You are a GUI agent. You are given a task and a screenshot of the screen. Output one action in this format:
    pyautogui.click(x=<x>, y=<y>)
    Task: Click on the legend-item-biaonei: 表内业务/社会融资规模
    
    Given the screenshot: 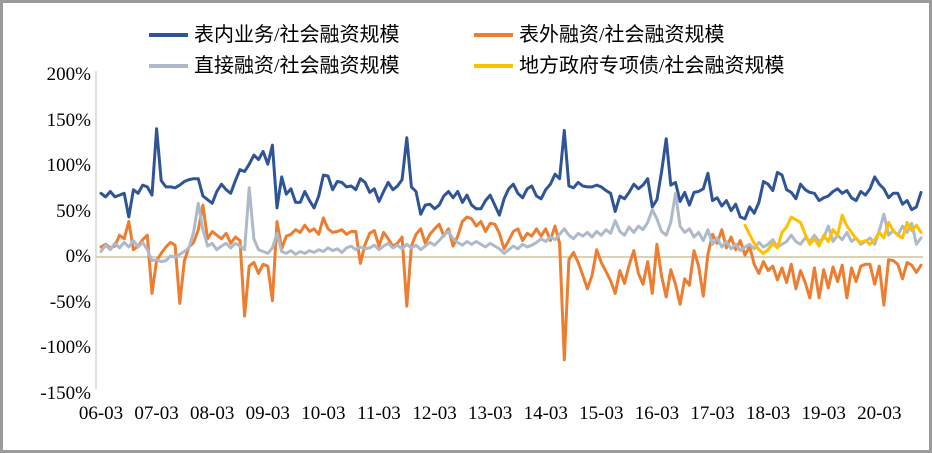 What is the action you would take?
    pyautogui.click(x=274, y=35)
    